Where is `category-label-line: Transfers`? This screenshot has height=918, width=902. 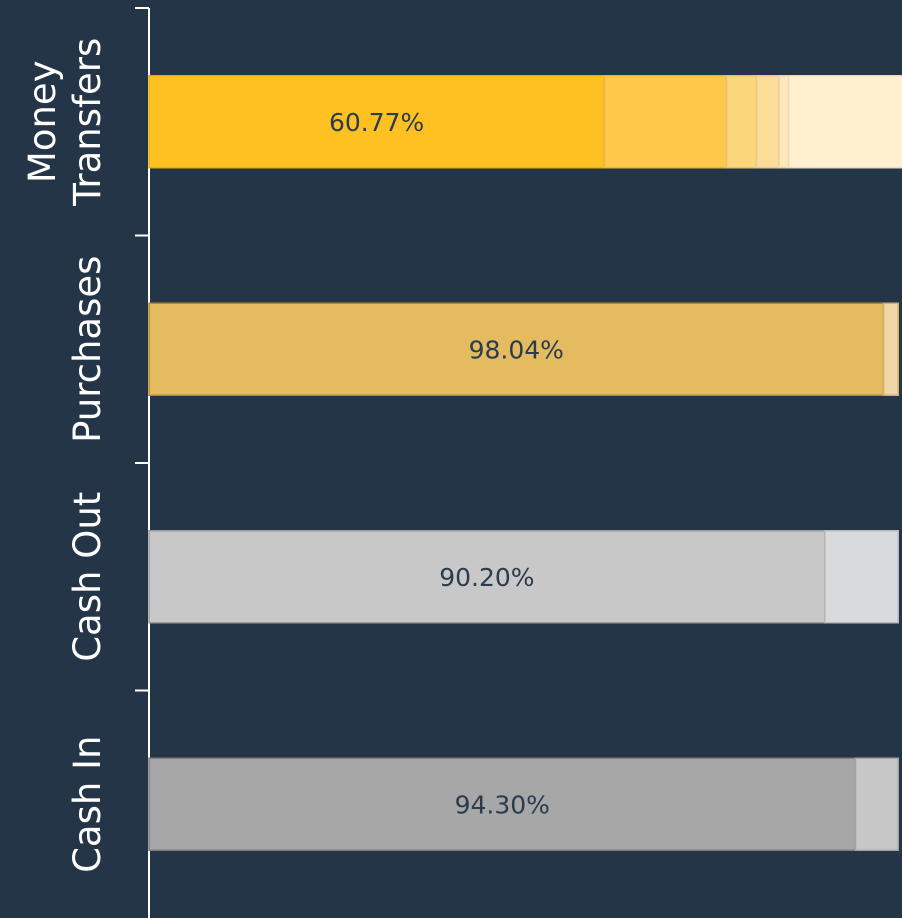
category-label-line: Transfers is located at coordinates (87, 122).